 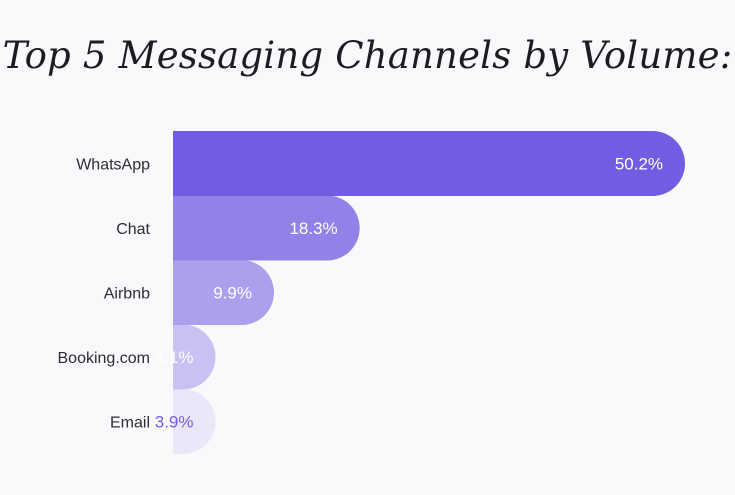 What do you see at coordinates (313, 228) in the screenshot?
I see `value-label: 18.3%` at bounding box center [313, 228].